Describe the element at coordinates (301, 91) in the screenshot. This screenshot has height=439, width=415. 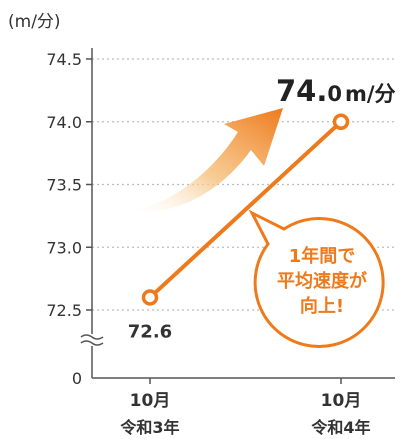
I see `data-label-end-big: 74.` at that location.